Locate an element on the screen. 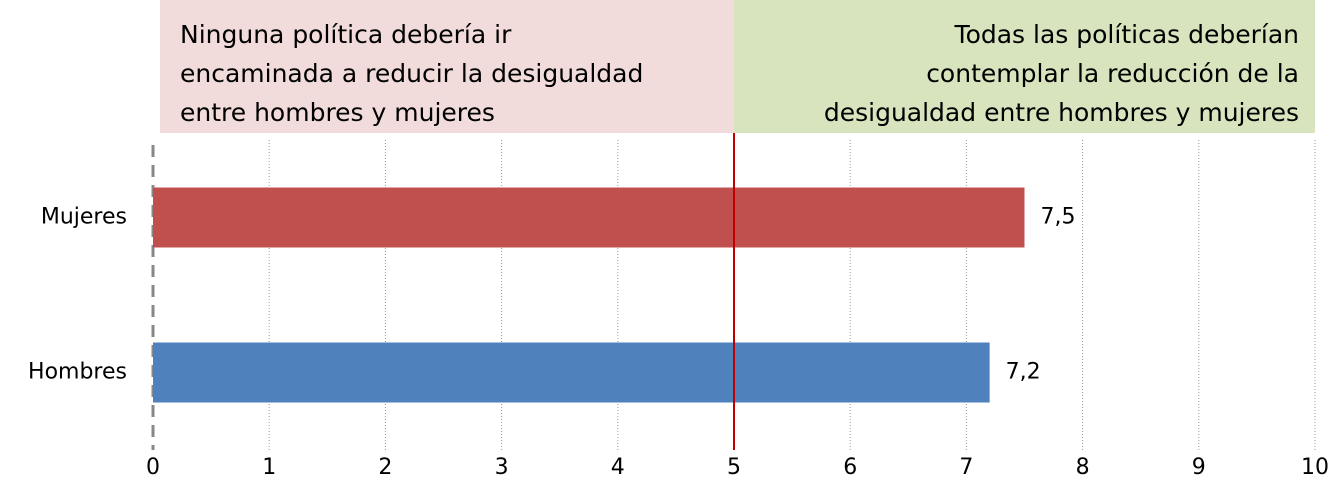 This screenshot has height=489, width=1331. annotation-text: contemplar la reducción de la is located at coordinates (1112, 73).